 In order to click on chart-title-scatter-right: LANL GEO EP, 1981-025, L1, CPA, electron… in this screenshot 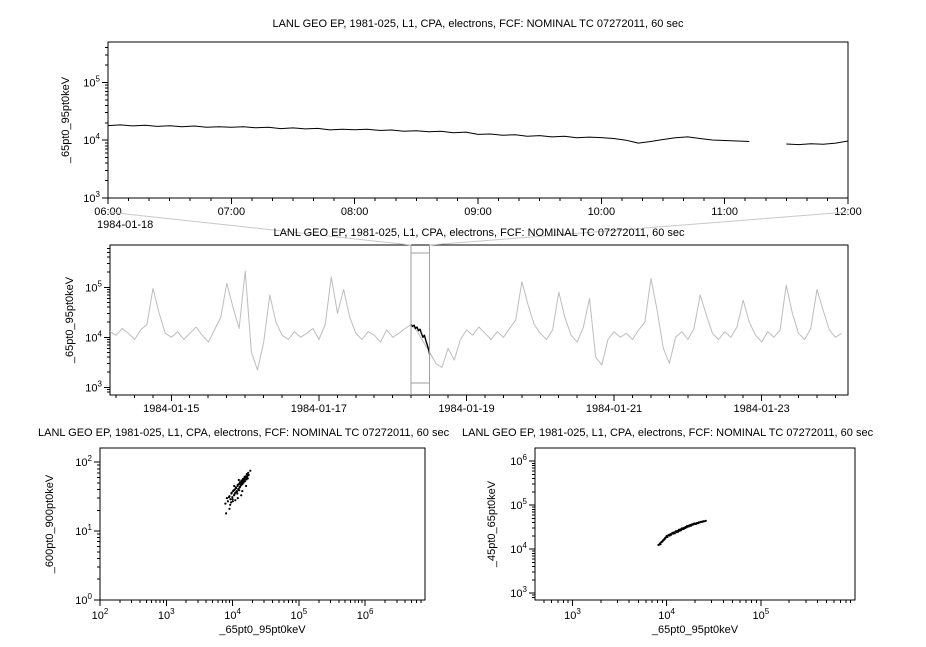, I will do `click(668, 433)`.